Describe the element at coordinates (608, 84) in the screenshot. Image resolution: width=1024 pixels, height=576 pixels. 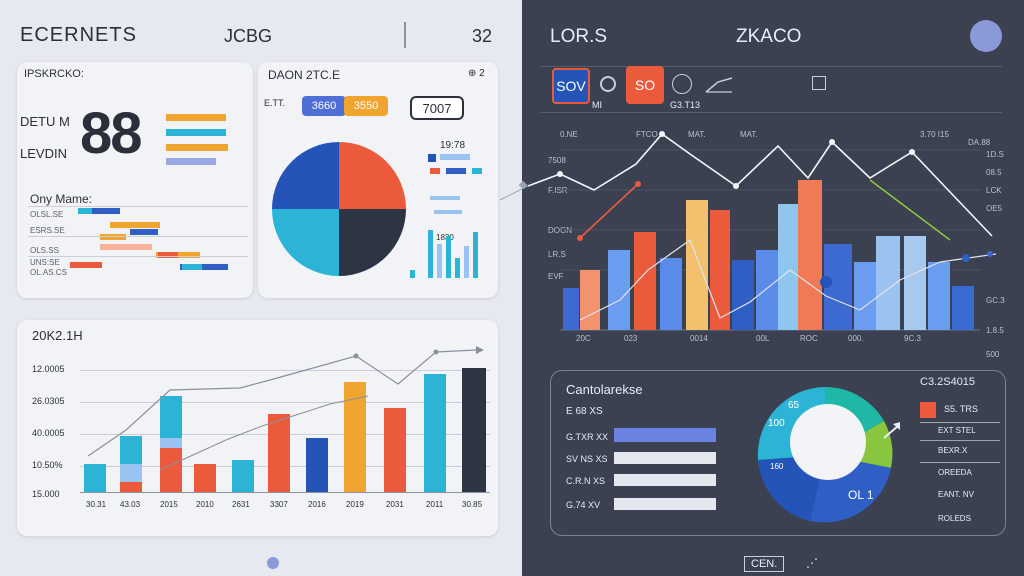
I see `circle-icon` at that location.